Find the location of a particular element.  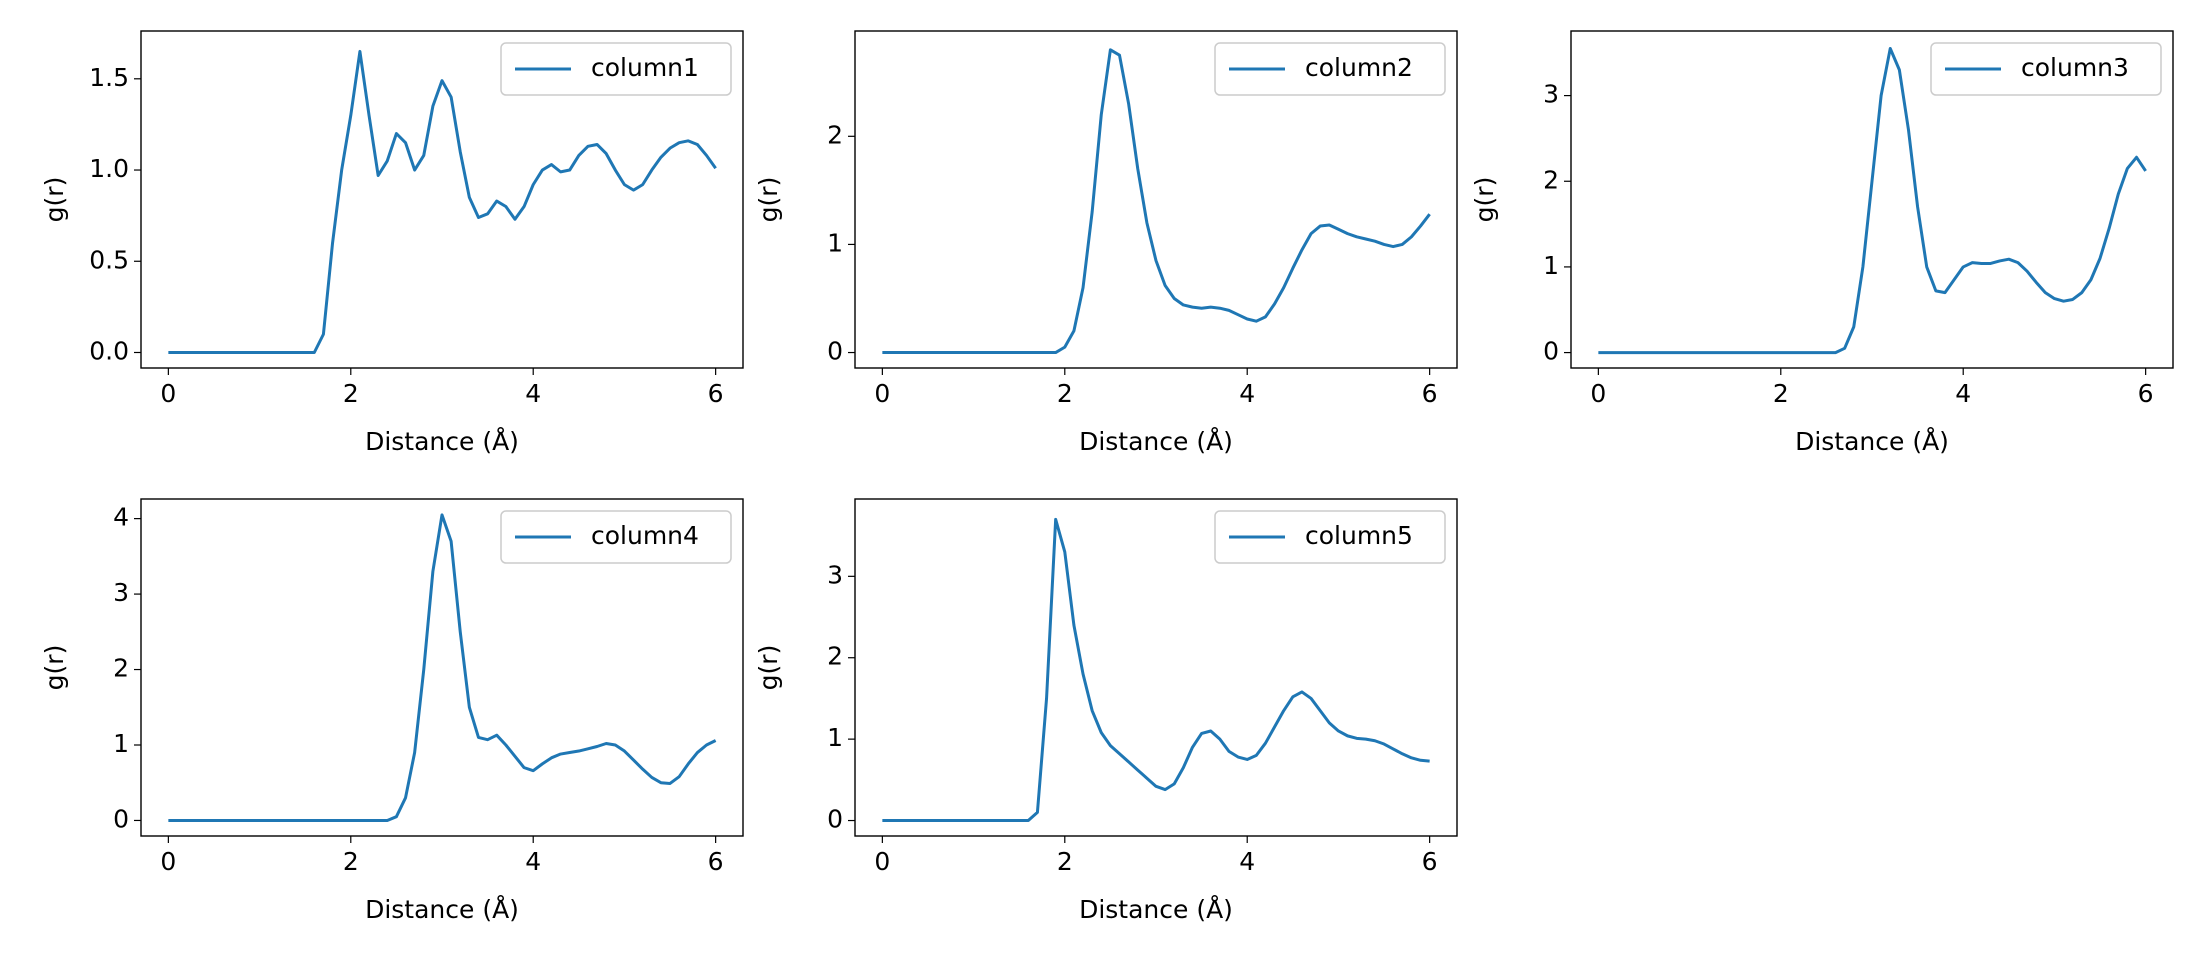

legend-label: column2 is located at coordinates (1359, 67).